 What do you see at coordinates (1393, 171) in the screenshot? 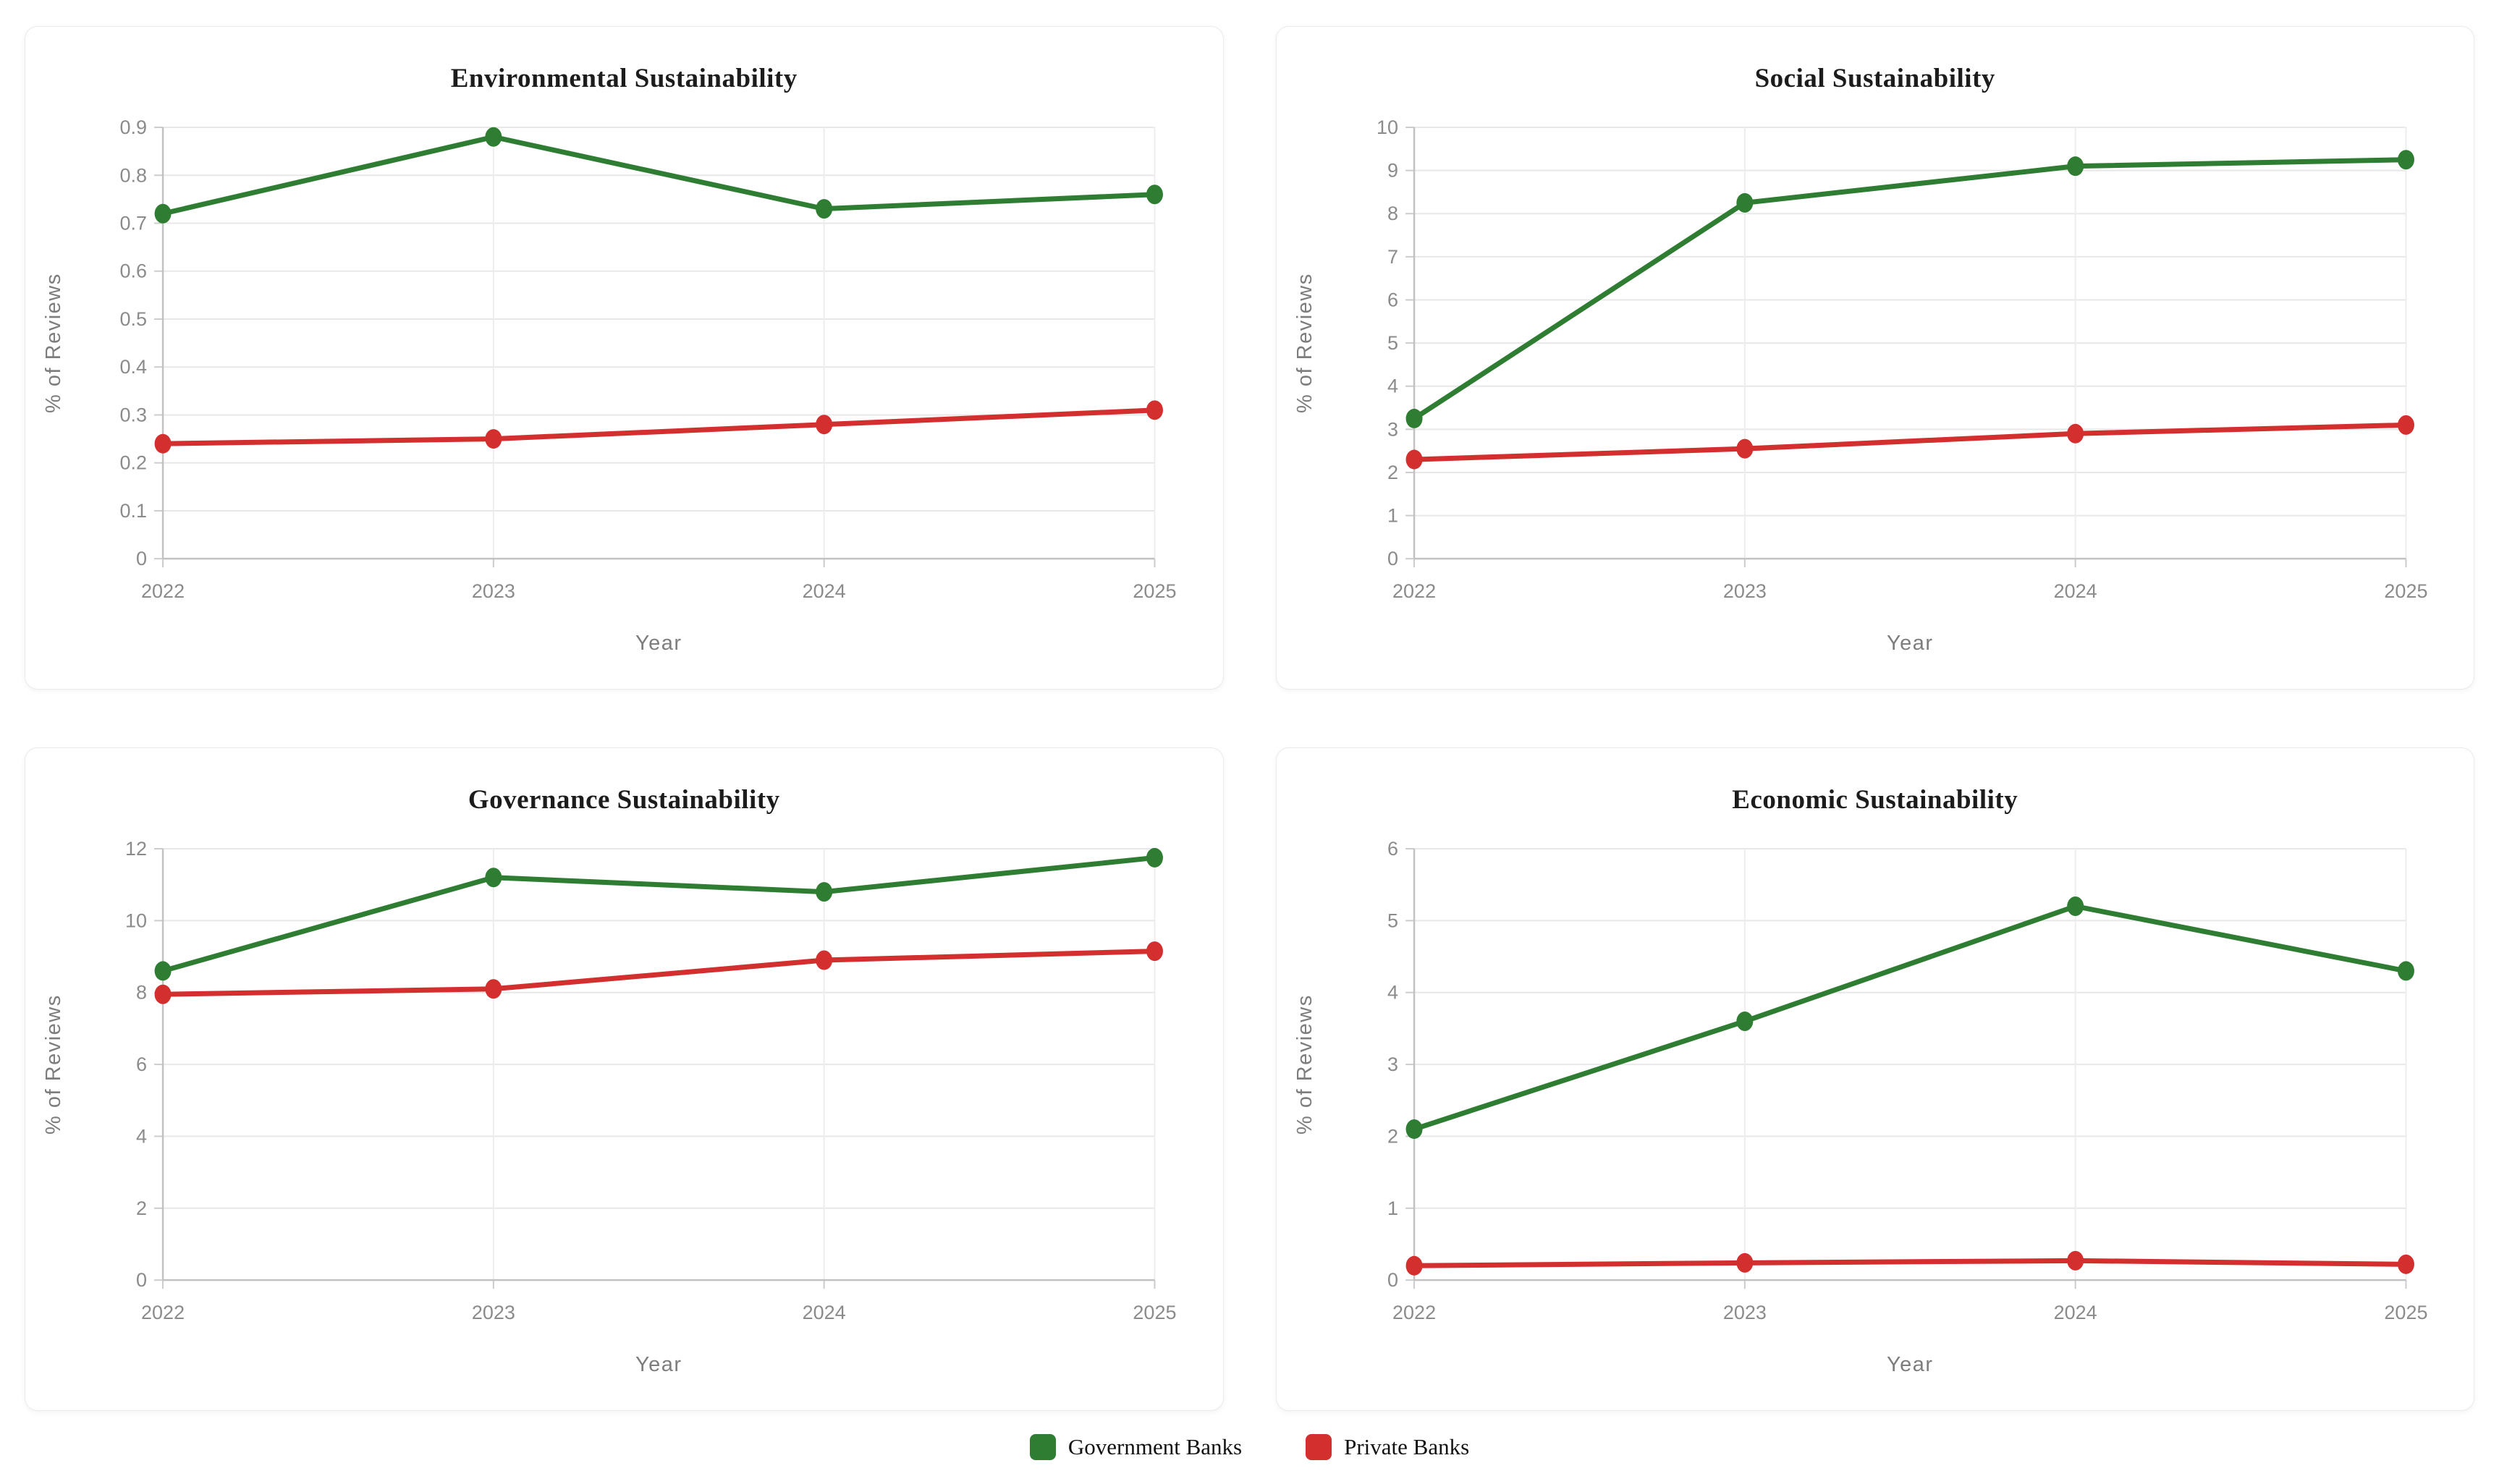
I see `svg-text: 9` at bounding box center [1393, 171].